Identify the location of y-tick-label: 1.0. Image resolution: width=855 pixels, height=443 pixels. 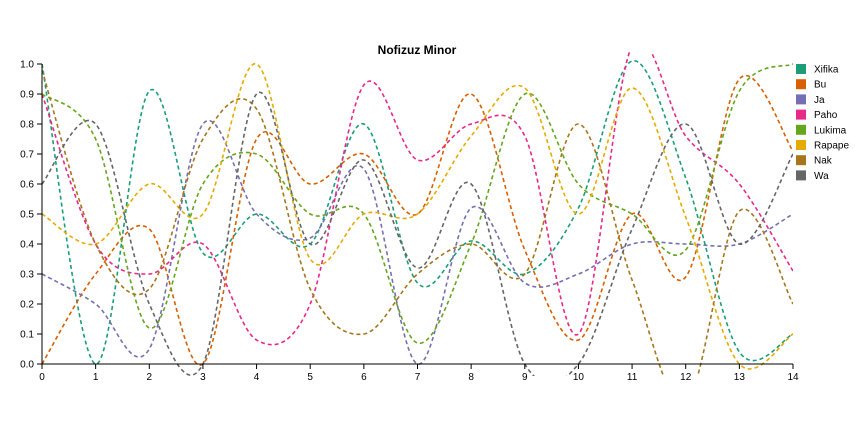
(27, 65).